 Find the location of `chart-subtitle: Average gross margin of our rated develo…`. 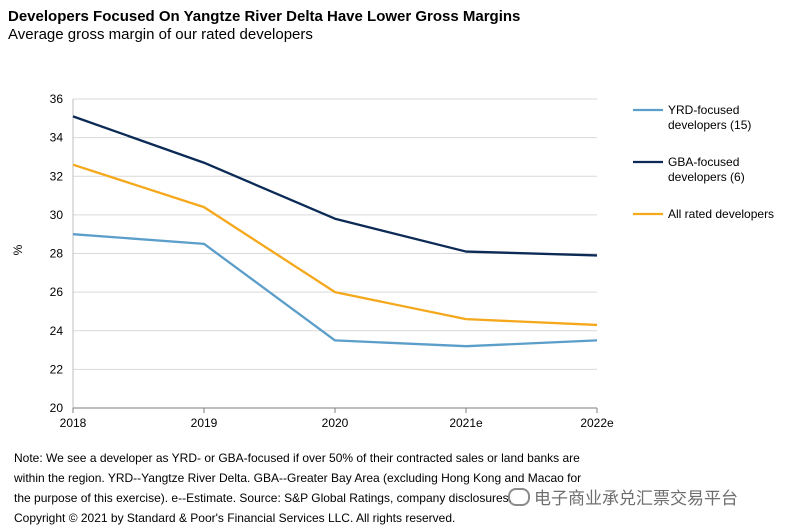

chart-subtitle: Average gross margin of our rated develo… is located at coordinates (160, 34).